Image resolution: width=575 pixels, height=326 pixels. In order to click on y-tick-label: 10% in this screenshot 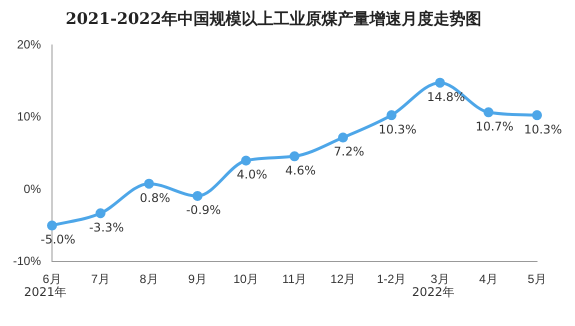, I will do `click(29, 117)`.